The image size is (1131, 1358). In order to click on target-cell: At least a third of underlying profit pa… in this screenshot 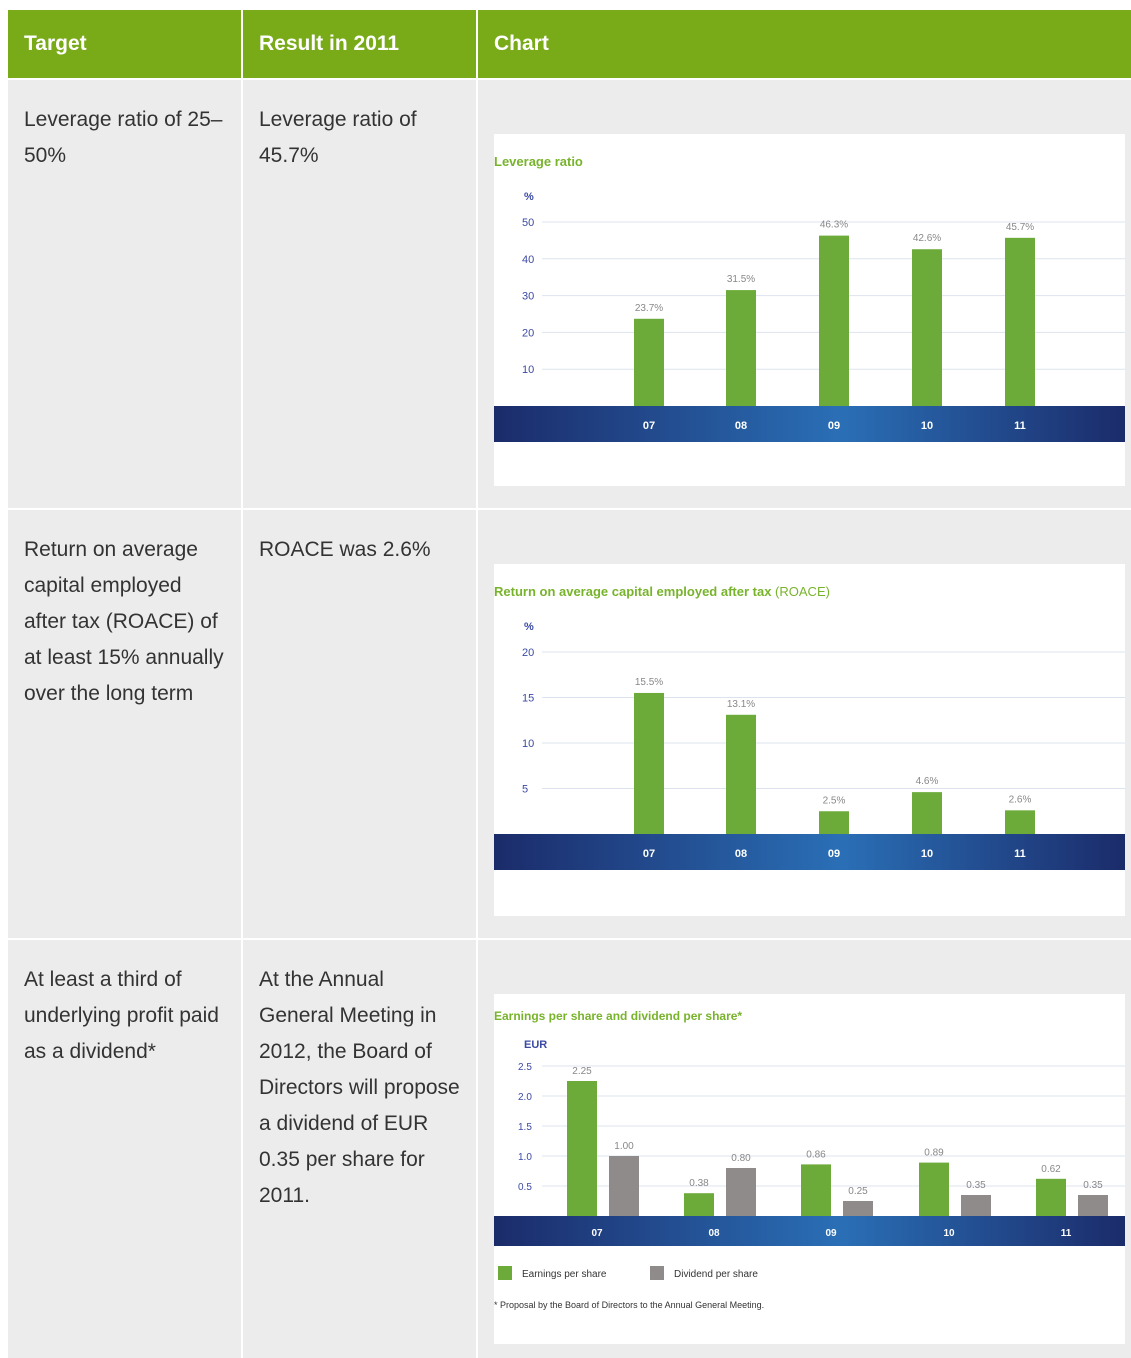, I will do `click(124, 1148)`.